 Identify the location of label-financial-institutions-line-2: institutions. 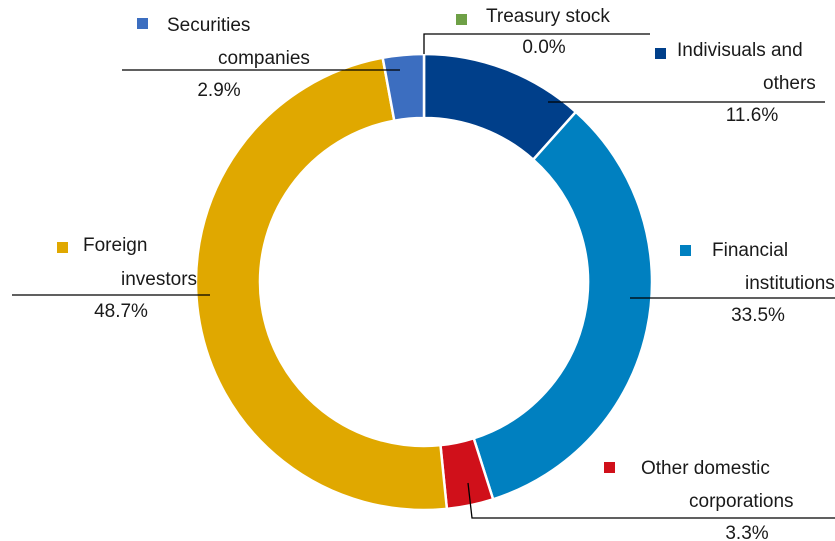
(790, 283).